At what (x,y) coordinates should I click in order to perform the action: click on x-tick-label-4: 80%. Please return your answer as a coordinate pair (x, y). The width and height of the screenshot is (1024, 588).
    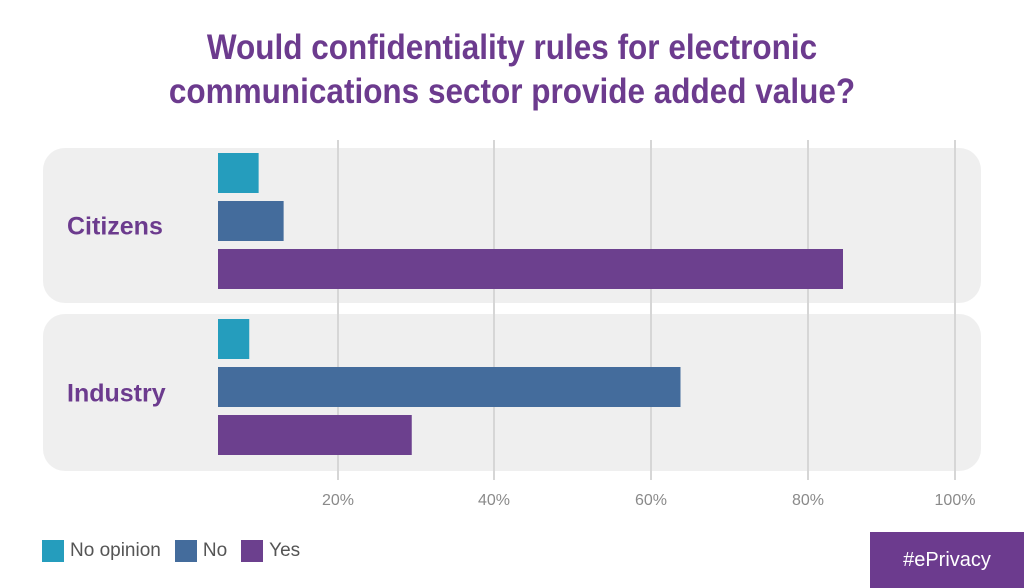
    Looking at the image, I should click on (808, 500).